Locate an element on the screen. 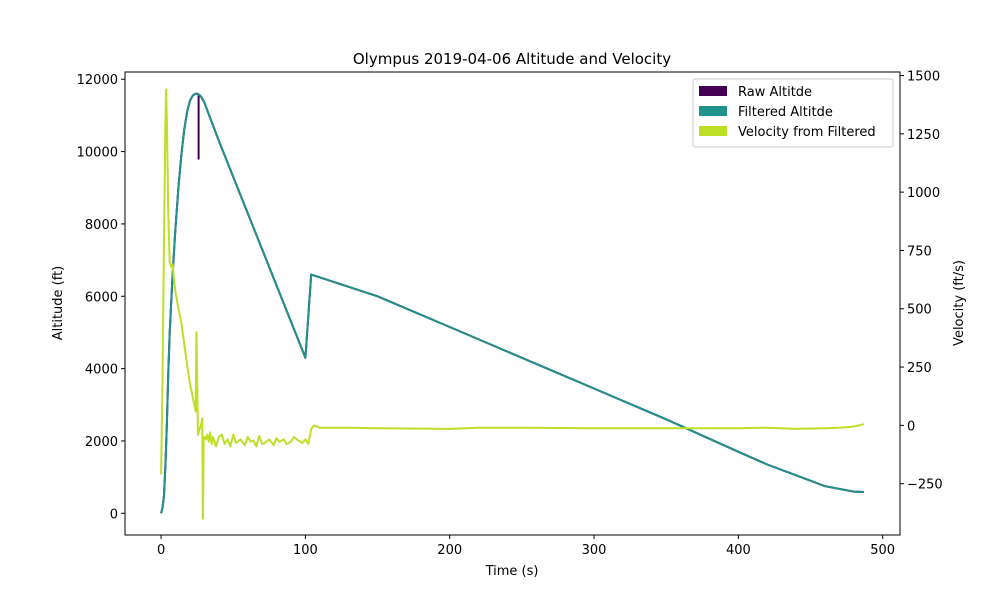 This screenshot has width=1000, height=600. chart-title: Olympus 2019-04-06 Altitude and Velocity is located at coordinates (512, 59).